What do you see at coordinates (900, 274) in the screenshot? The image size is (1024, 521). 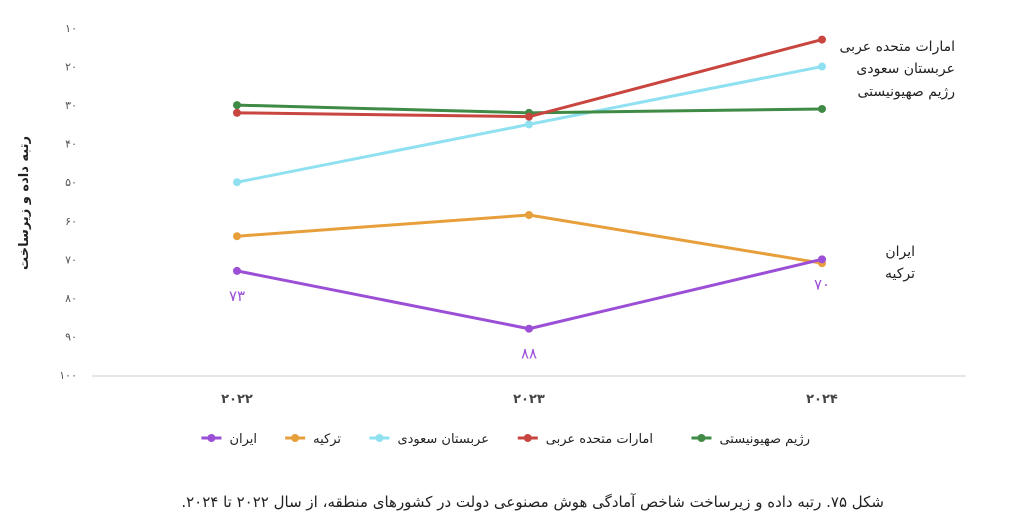 I see `end-label: ترکیه` at bounding box center [900, 274].